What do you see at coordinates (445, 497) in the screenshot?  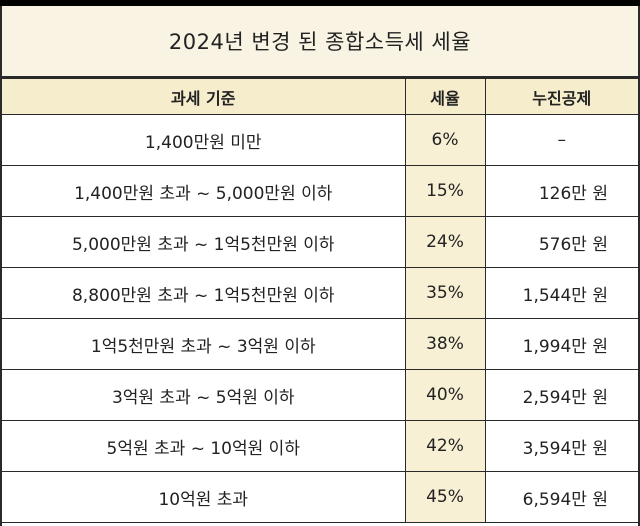 I see `tax-rate-cell: 45%` at bounding box center [445, 497].